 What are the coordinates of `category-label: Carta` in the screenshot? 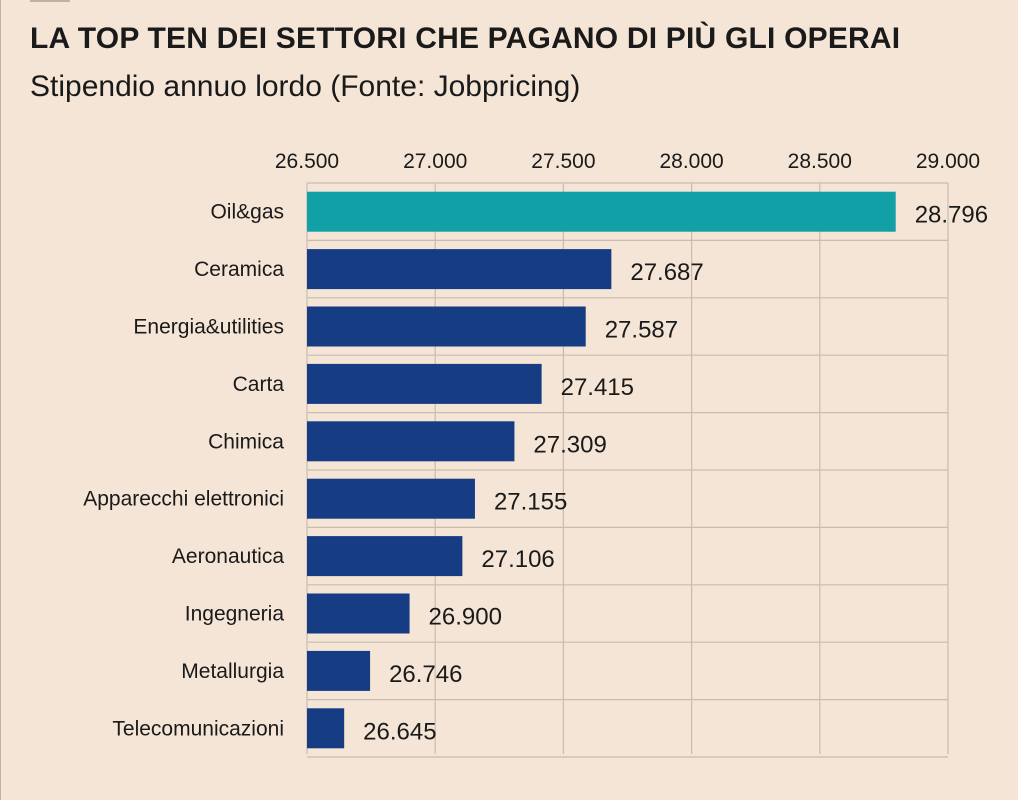 It's located at (259, 384).